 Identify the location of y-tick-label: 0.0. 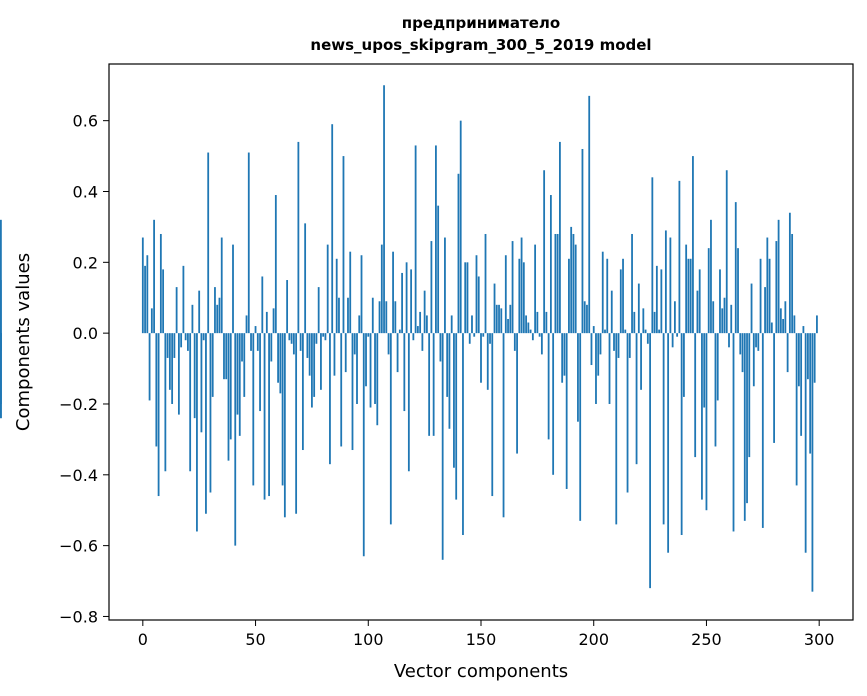
(85, 333).